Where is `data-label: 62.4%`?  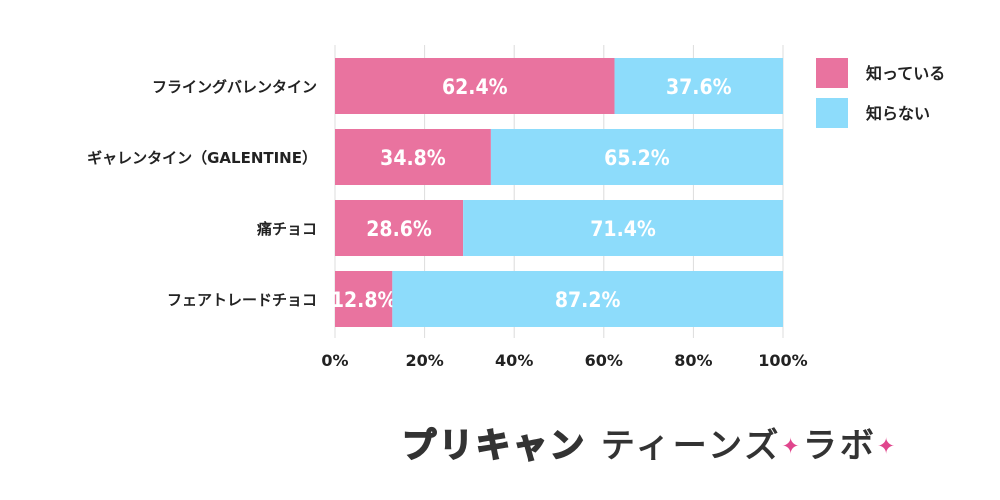 data-label: 62.4% is located at coordinates (475, 87).